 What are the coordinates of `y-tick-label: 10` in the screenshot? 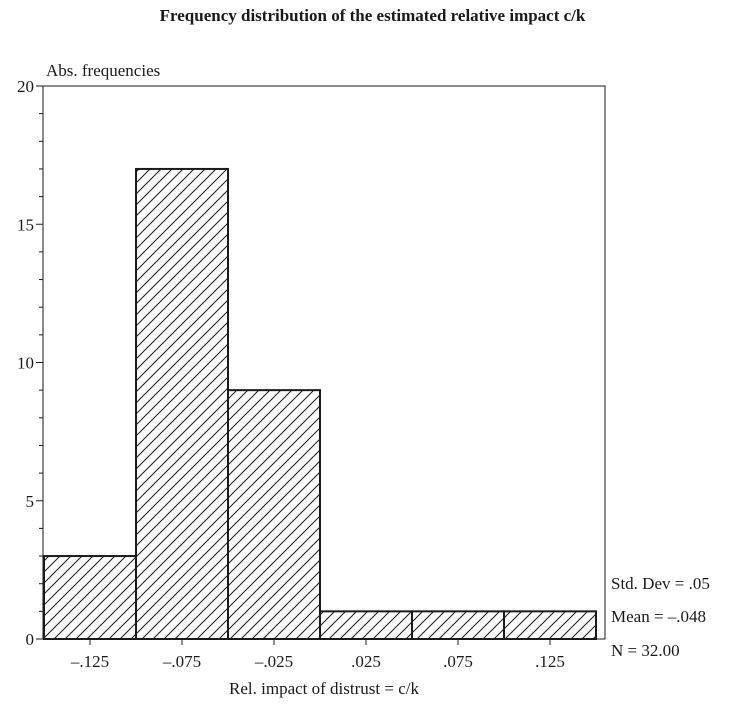 It's located at (25, 363).